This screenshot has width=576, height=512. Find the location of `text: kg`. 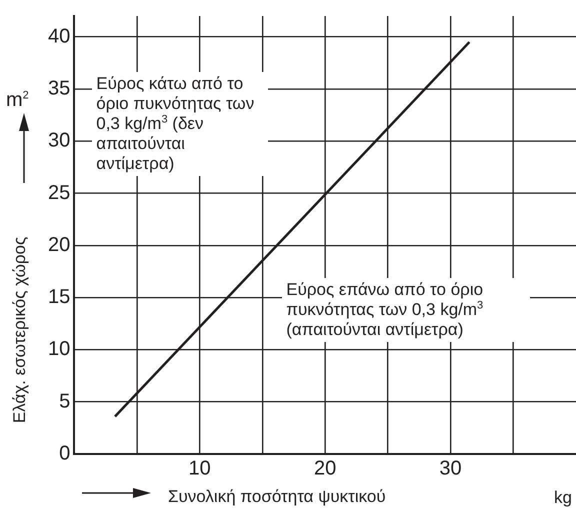

text: kg is located at coordinates (563, 498).